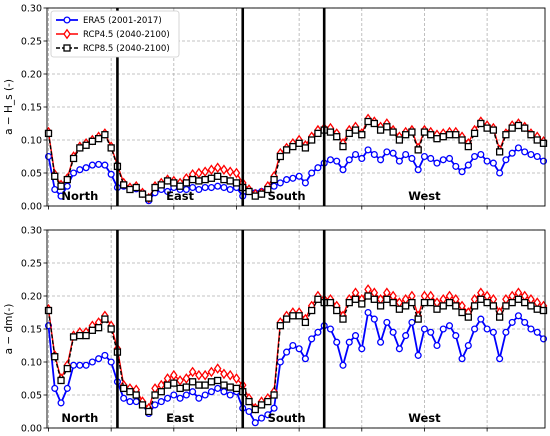 The width and height of the screenshot is (550, 436). What do you see at coordinates (67, 20) in the screenshot?
I see `legend-marker-circle` at bounding box center [67, 20].